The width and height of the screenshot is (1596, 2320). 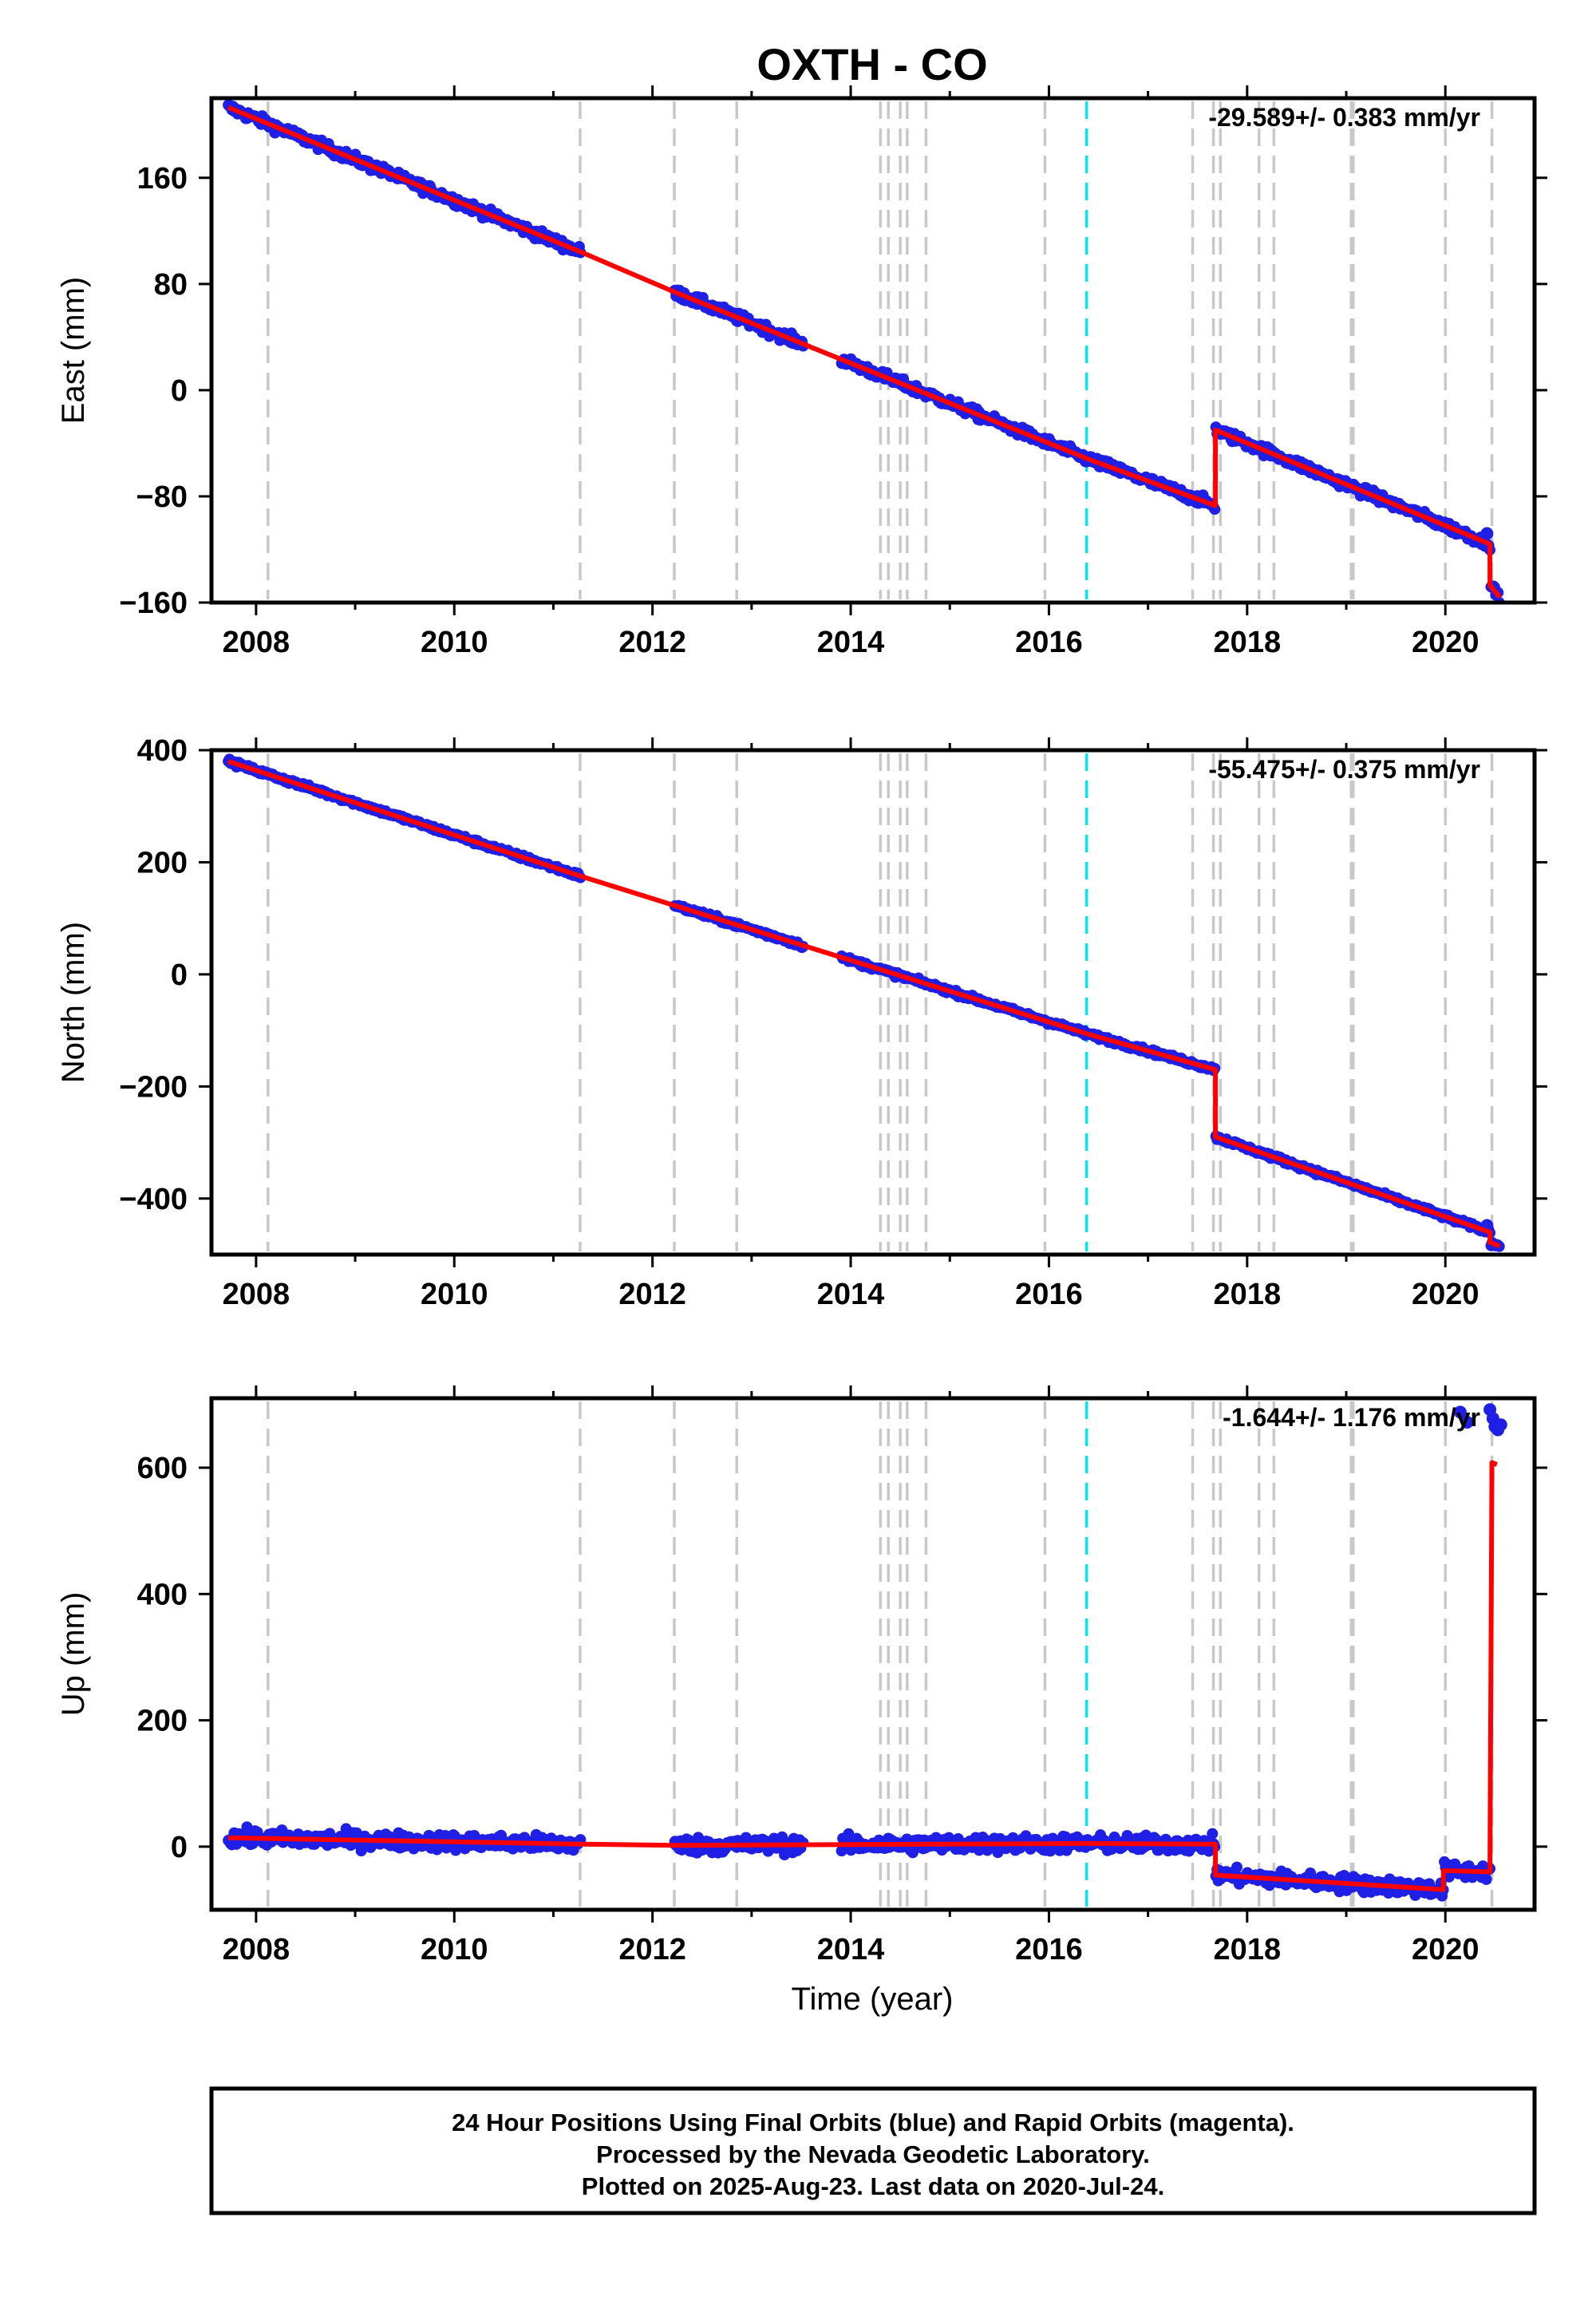 I want to click on rate-label-east: -29.589+/- 0.383 mm/yr, so click(x=1344, y=117).